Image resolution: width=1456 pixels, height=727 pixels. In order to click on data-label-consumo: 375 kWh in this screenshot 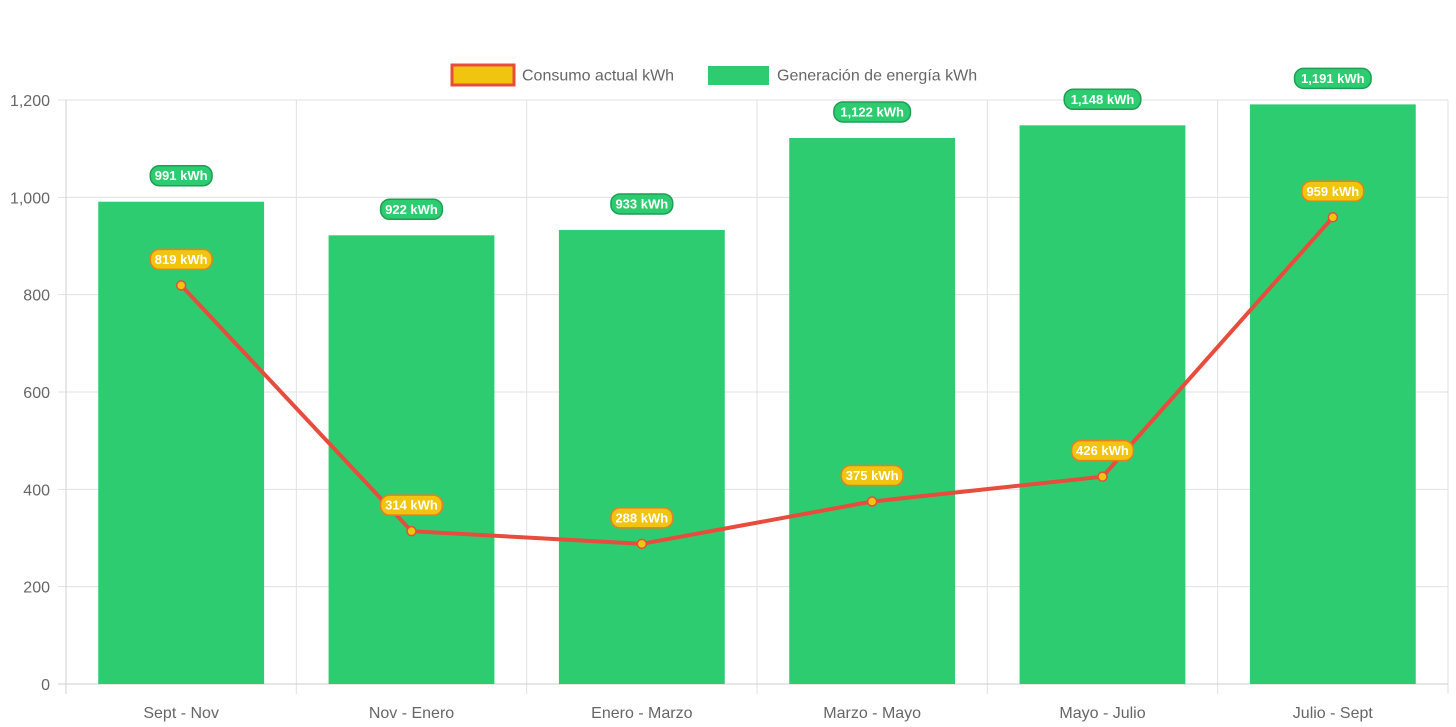, I will do `click(872, 475)`.